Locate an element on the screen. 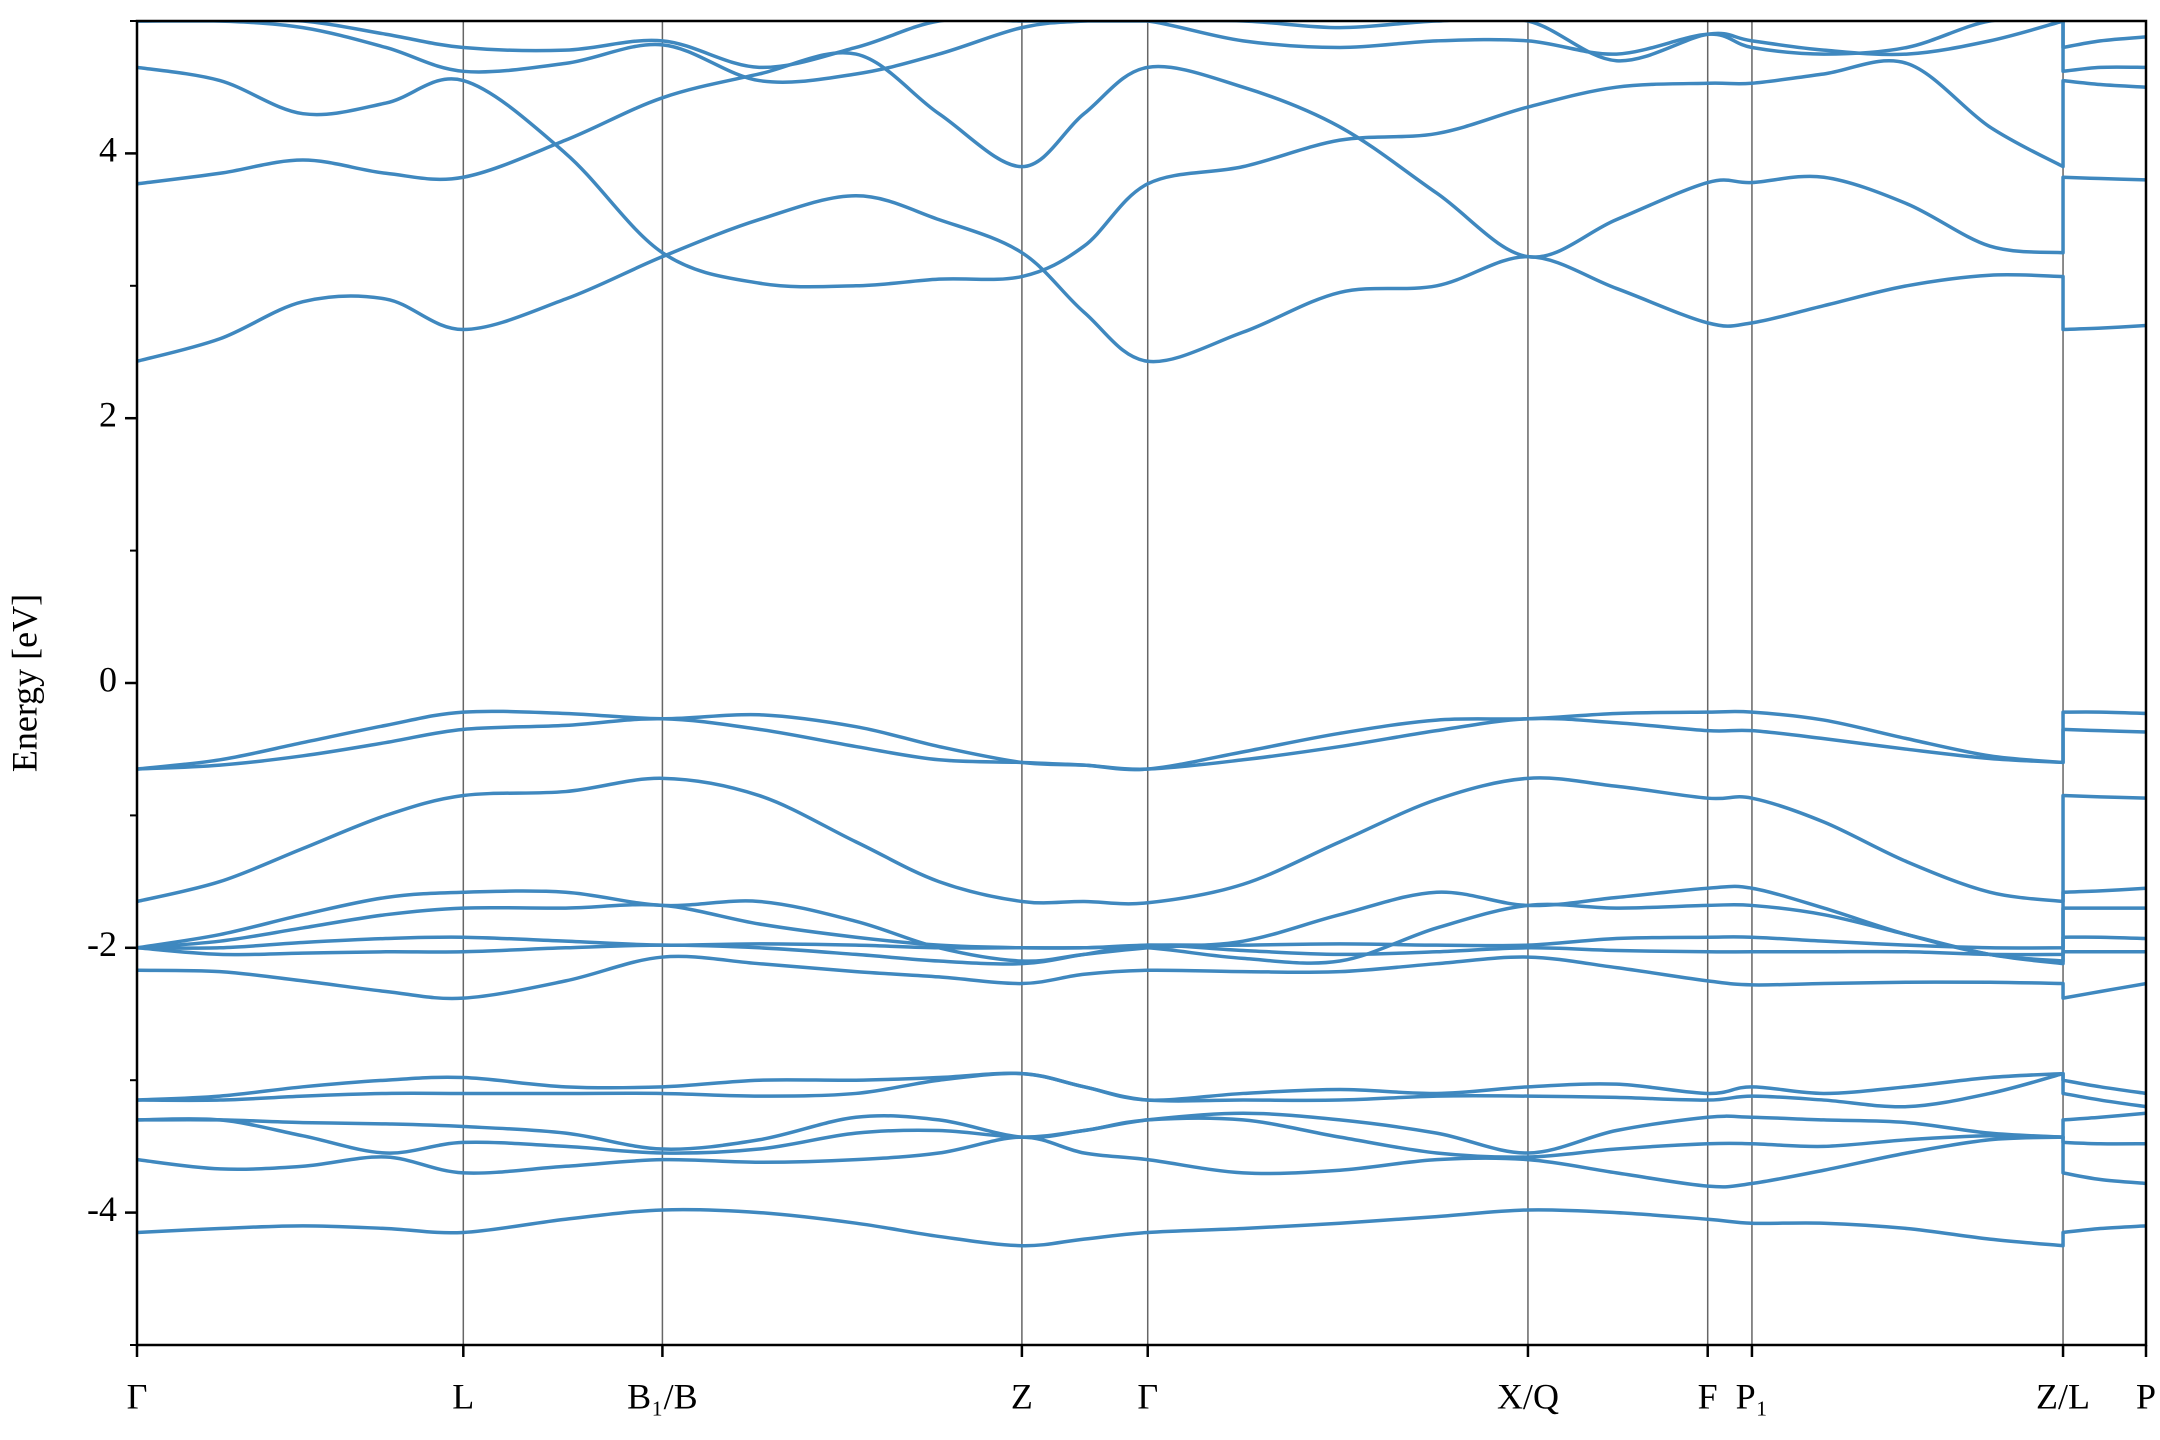 The image size is (2160, 1440). y-tick-label: 4 is located at coordinates (108, 150).